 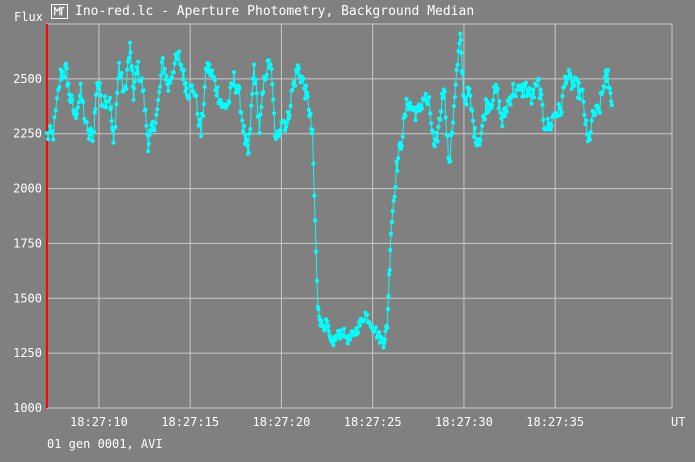 I want to click on y-tick-label: 1500, so click(x=27, y=298).